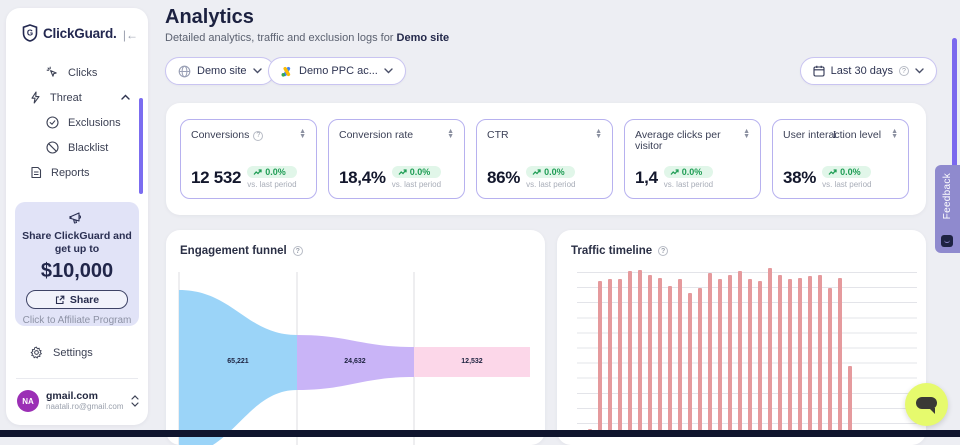 Image resolution: width=960 pixels, height=445 pixels. What do you see at coordinates (354, 361) in the screenshot?
I see `funnel-stage-value: 24,632` at bounding box center [354, 361].